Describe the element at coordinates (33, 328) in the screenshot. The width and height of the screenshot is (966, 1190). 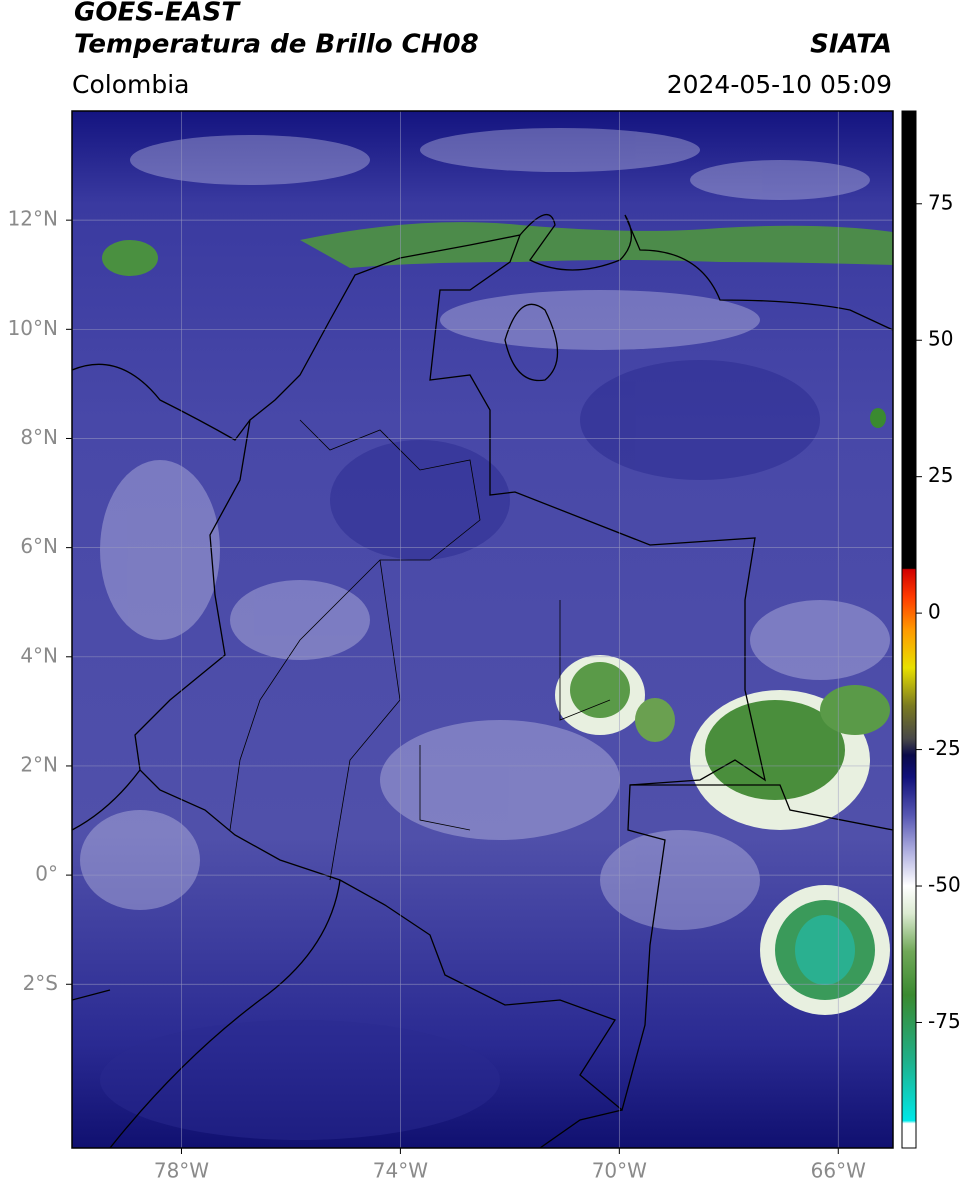
I see `y-tick-label: 10°N` at that location.